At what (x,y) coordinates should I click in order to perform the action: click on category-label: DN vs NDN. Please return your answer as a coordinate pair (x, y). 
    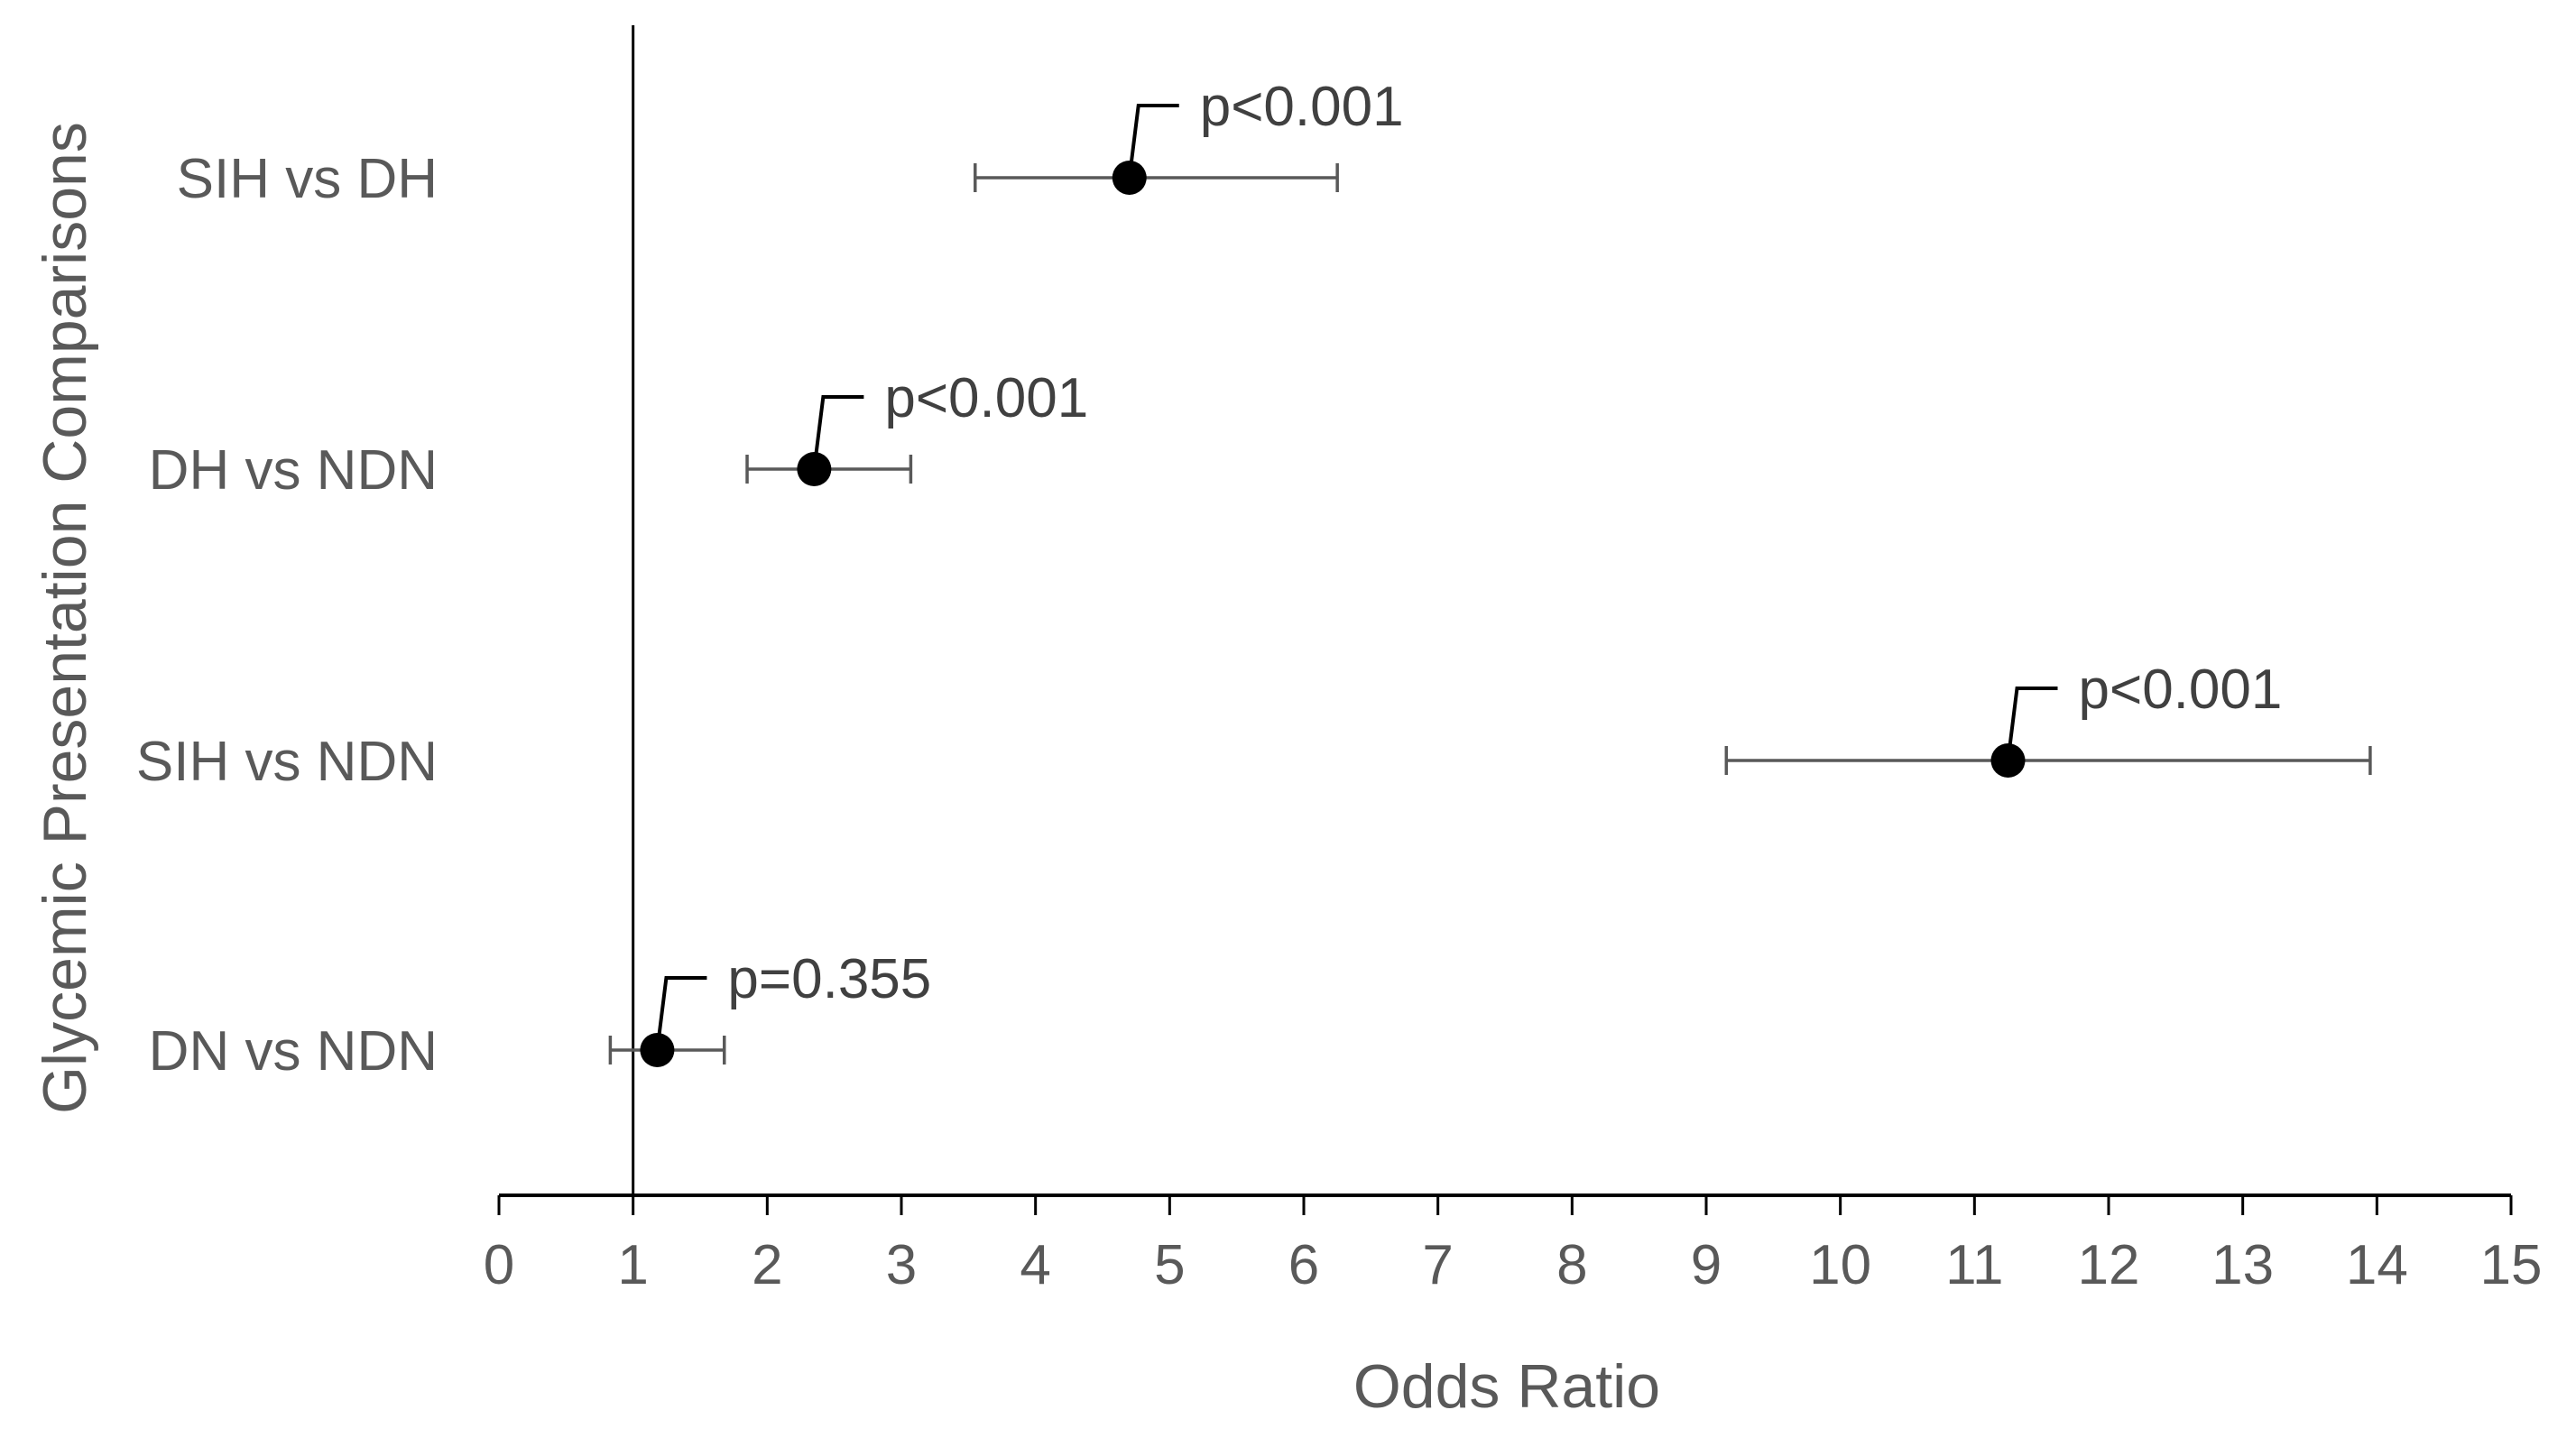
    Looking at the image, I should click on (293, 1051).